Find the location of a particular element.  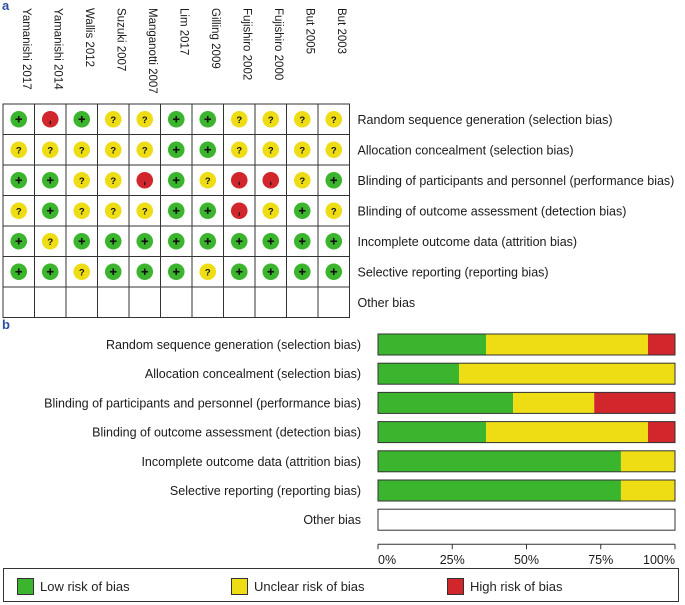

judgement-unclear-fujishiro-2000-row-4: ? is located at coordinates (271, 211).